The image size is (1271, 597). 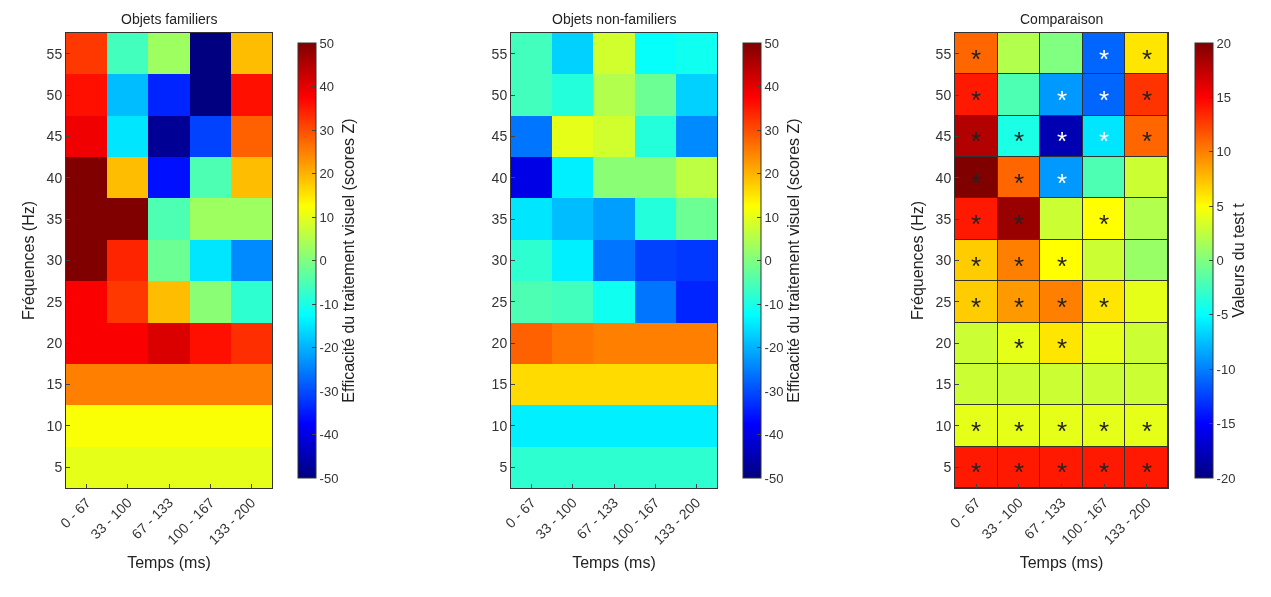 What do you see at coordinates (1062, 19) in the screenshot?
I see `chart-title: Comparaison` at bounding box center [1062, 19].